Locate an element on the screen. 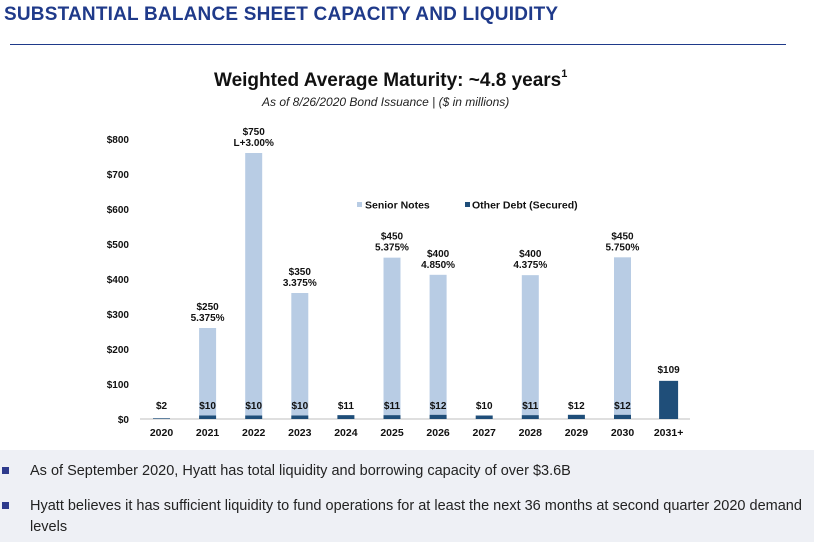 The image size is (814, 542). chart-title: Weighted Average Maturity: ~4.8 years1 is located at coordinates (391, 80).